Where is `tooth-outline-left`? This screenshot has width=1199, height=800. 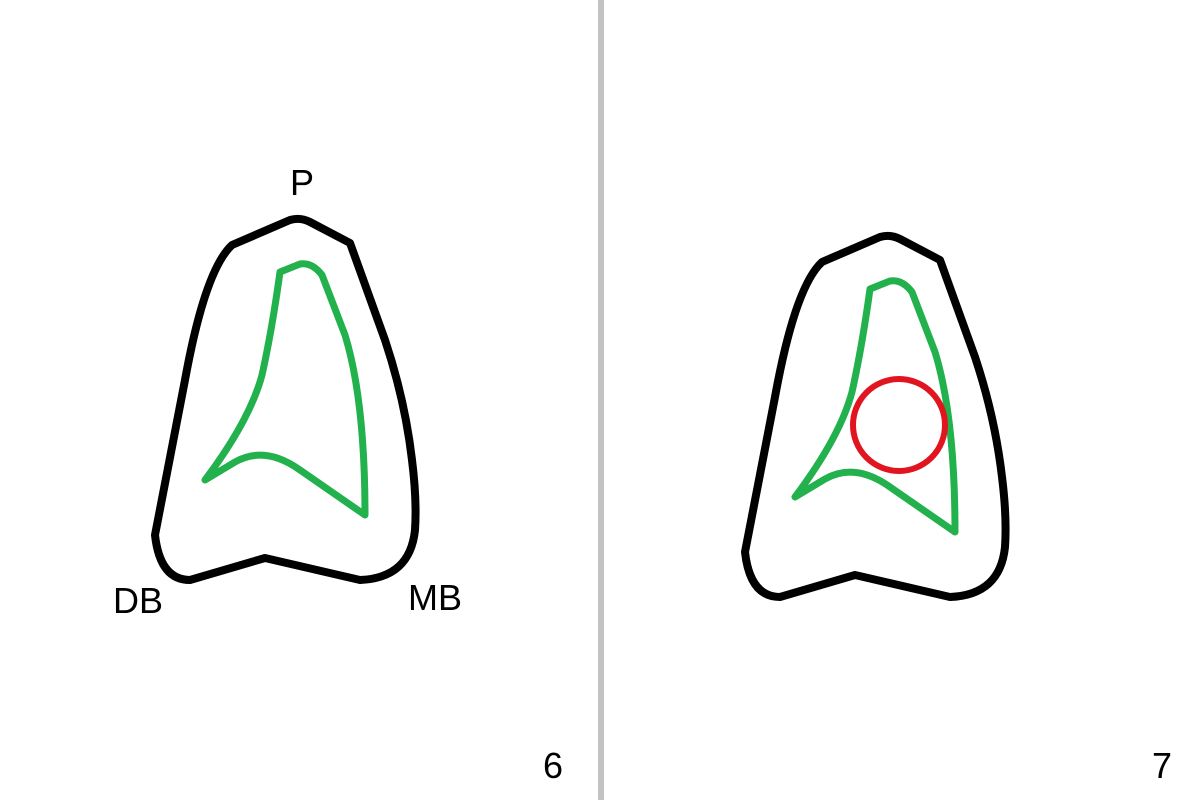
tooth-outline-left is located at coordinates (285, 399).